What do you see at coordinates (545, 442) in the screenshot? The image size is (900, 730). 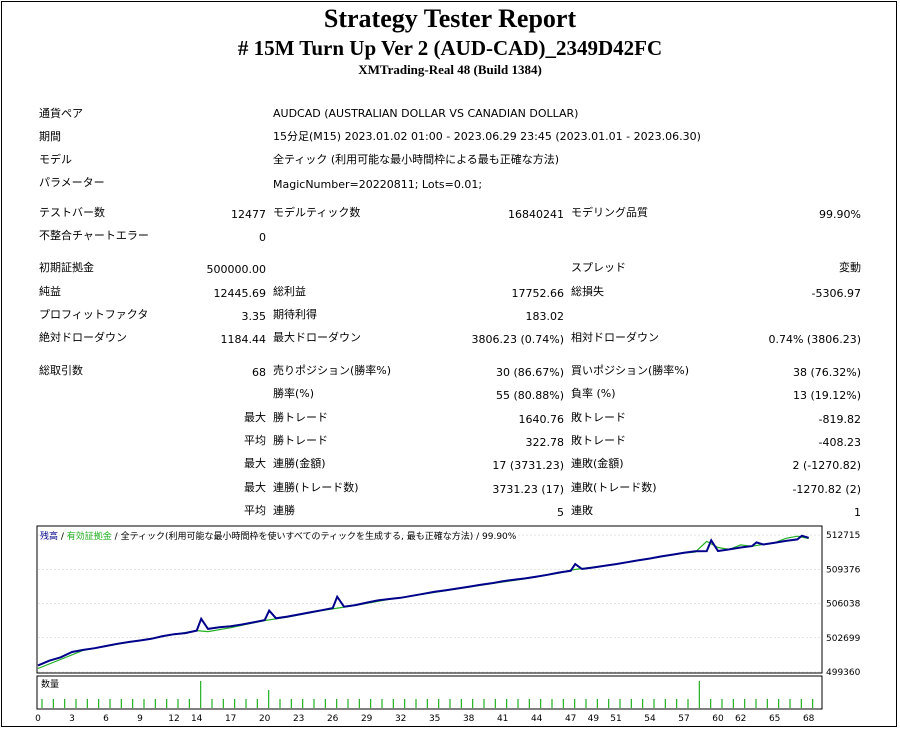 I see `avg-win-value: 322.78` at bounding box center [545, 442].